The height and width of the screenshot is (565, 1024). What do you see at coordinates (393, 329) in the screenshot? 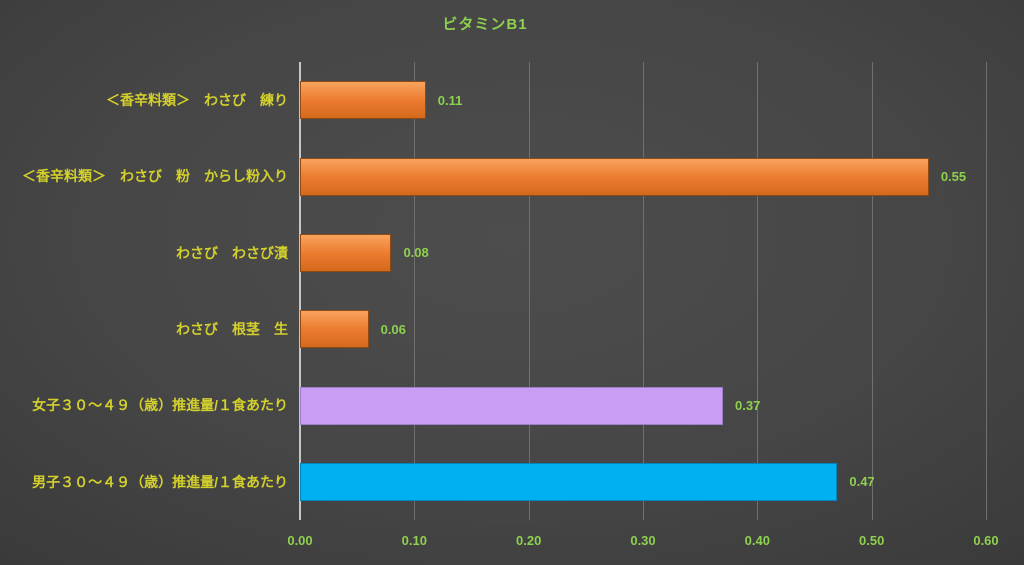
I see `bar-value-label: 0.06` at bounding box center [393, 329].